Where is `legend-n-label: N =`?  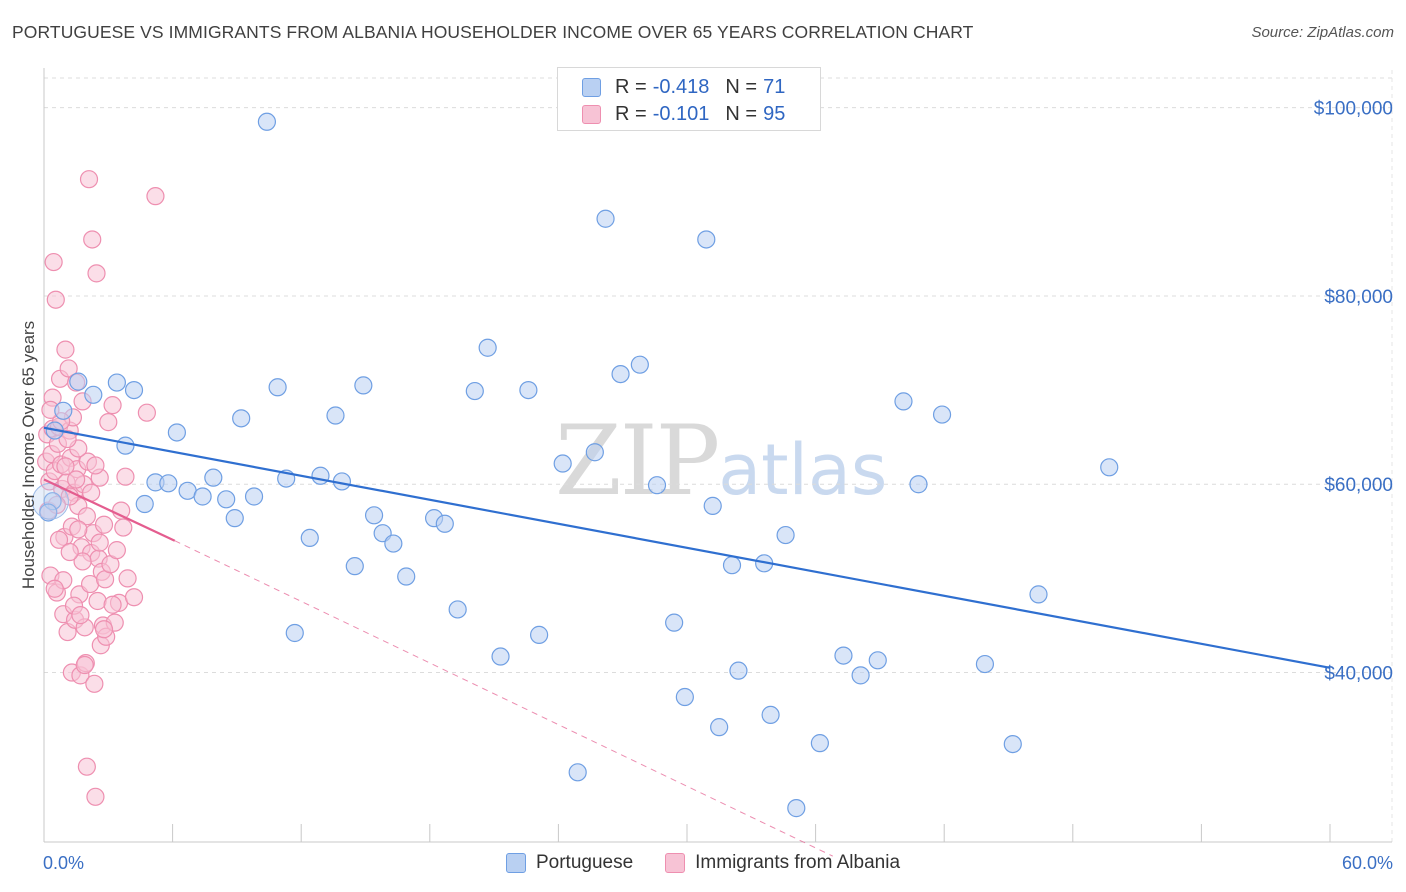
legend-n-label: N = is located at coordinates (741, 113).